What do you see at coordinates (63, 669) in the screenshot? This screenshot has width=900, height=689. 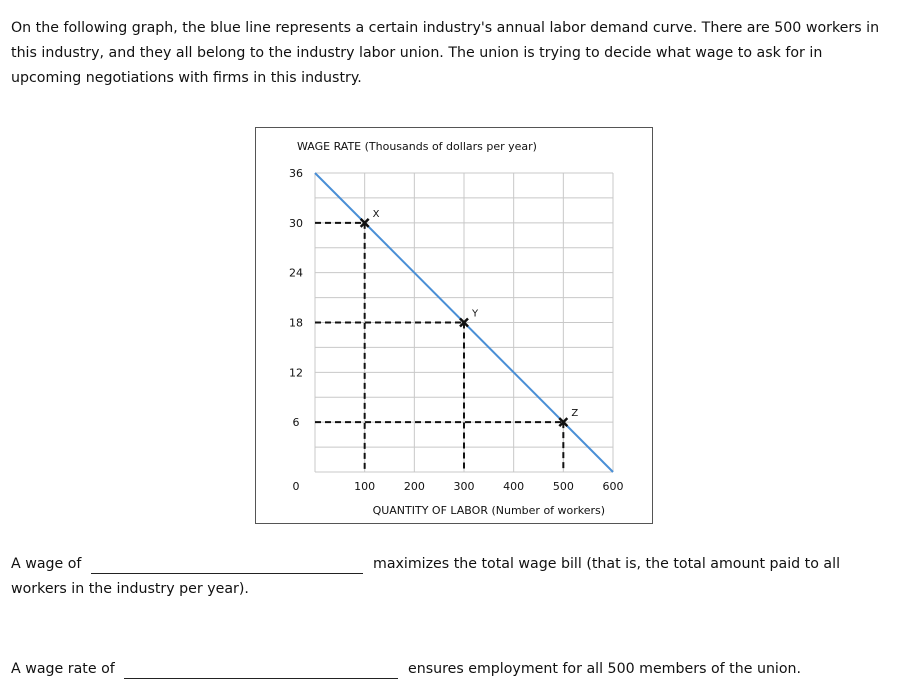 I see `question2-prefix: A wage rate of` at bounding box center [63, 669].